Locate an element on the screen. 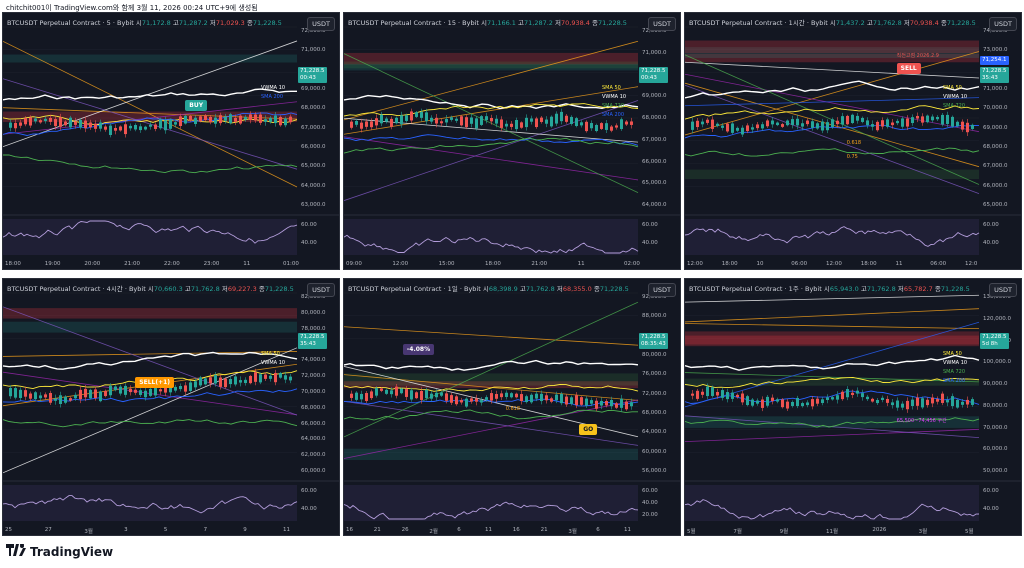  bar-countdown: 35:43 is located at coordinates (308, 344).